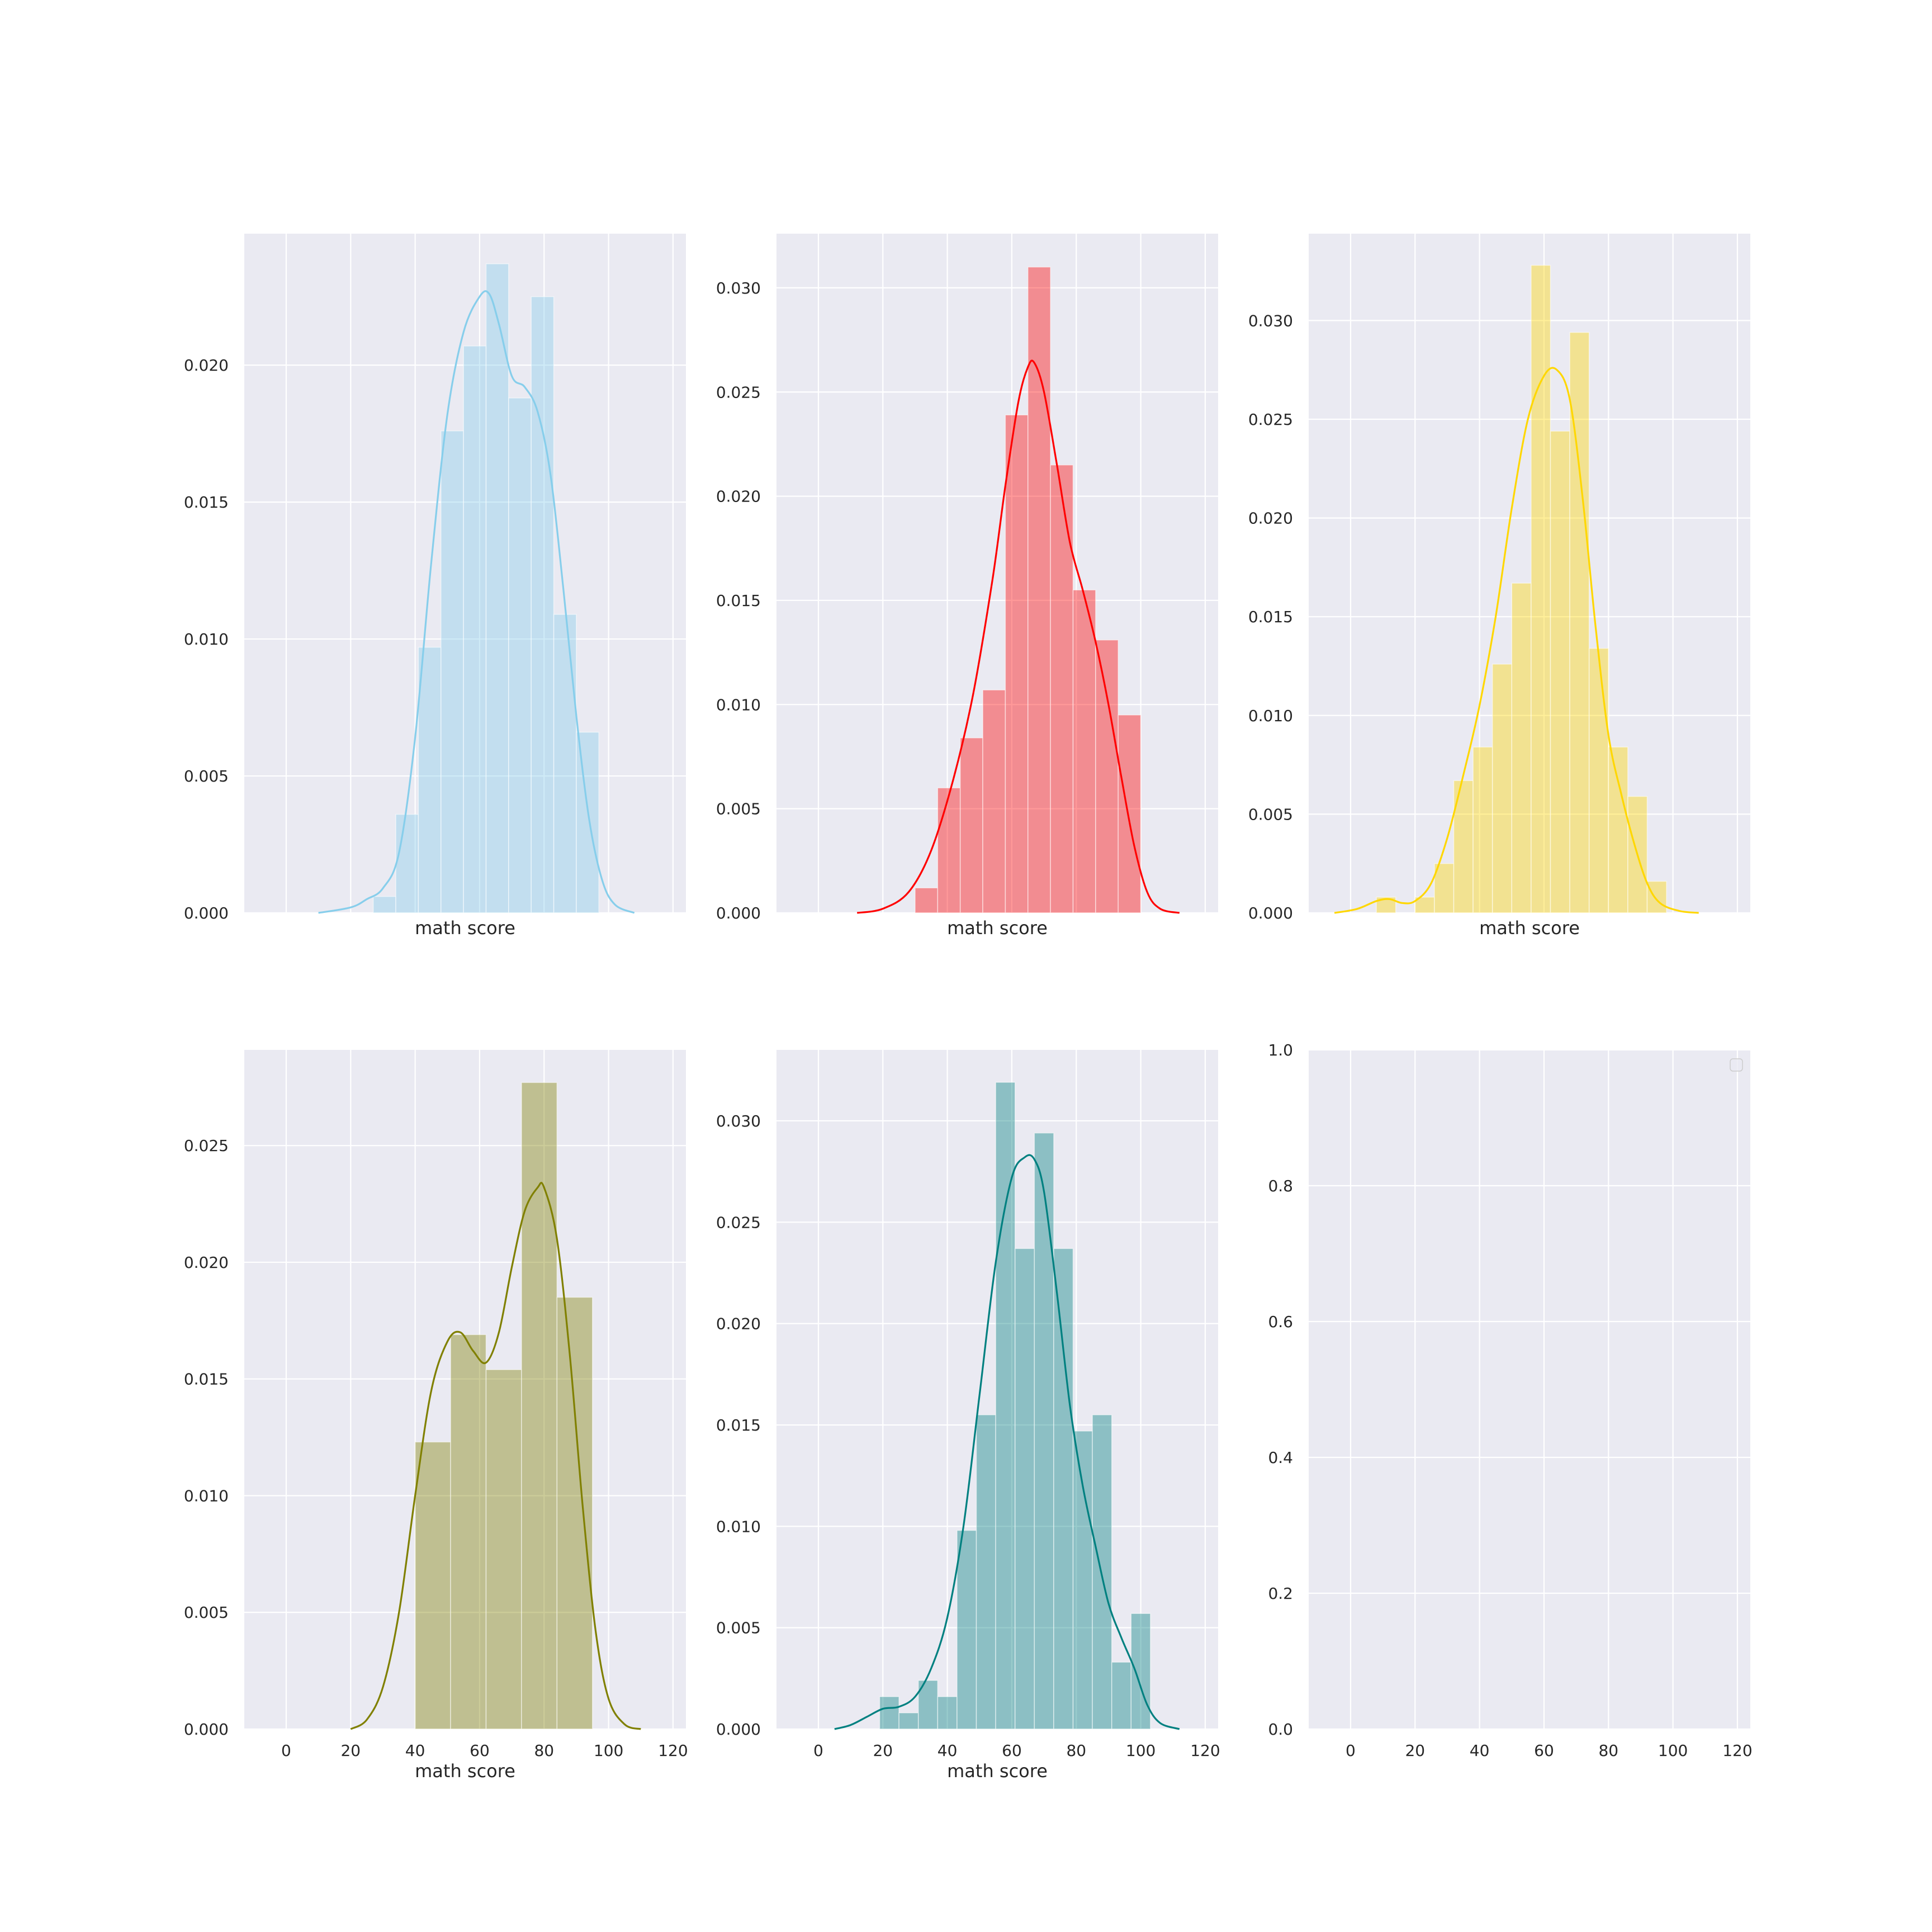 The width and height of the screenshot is (1932, 1932). What do you see at coordinates (1281, 1458) in the screenshot?
I see `y-tick-label: 0.4` at bounding box center [1281, 1458].